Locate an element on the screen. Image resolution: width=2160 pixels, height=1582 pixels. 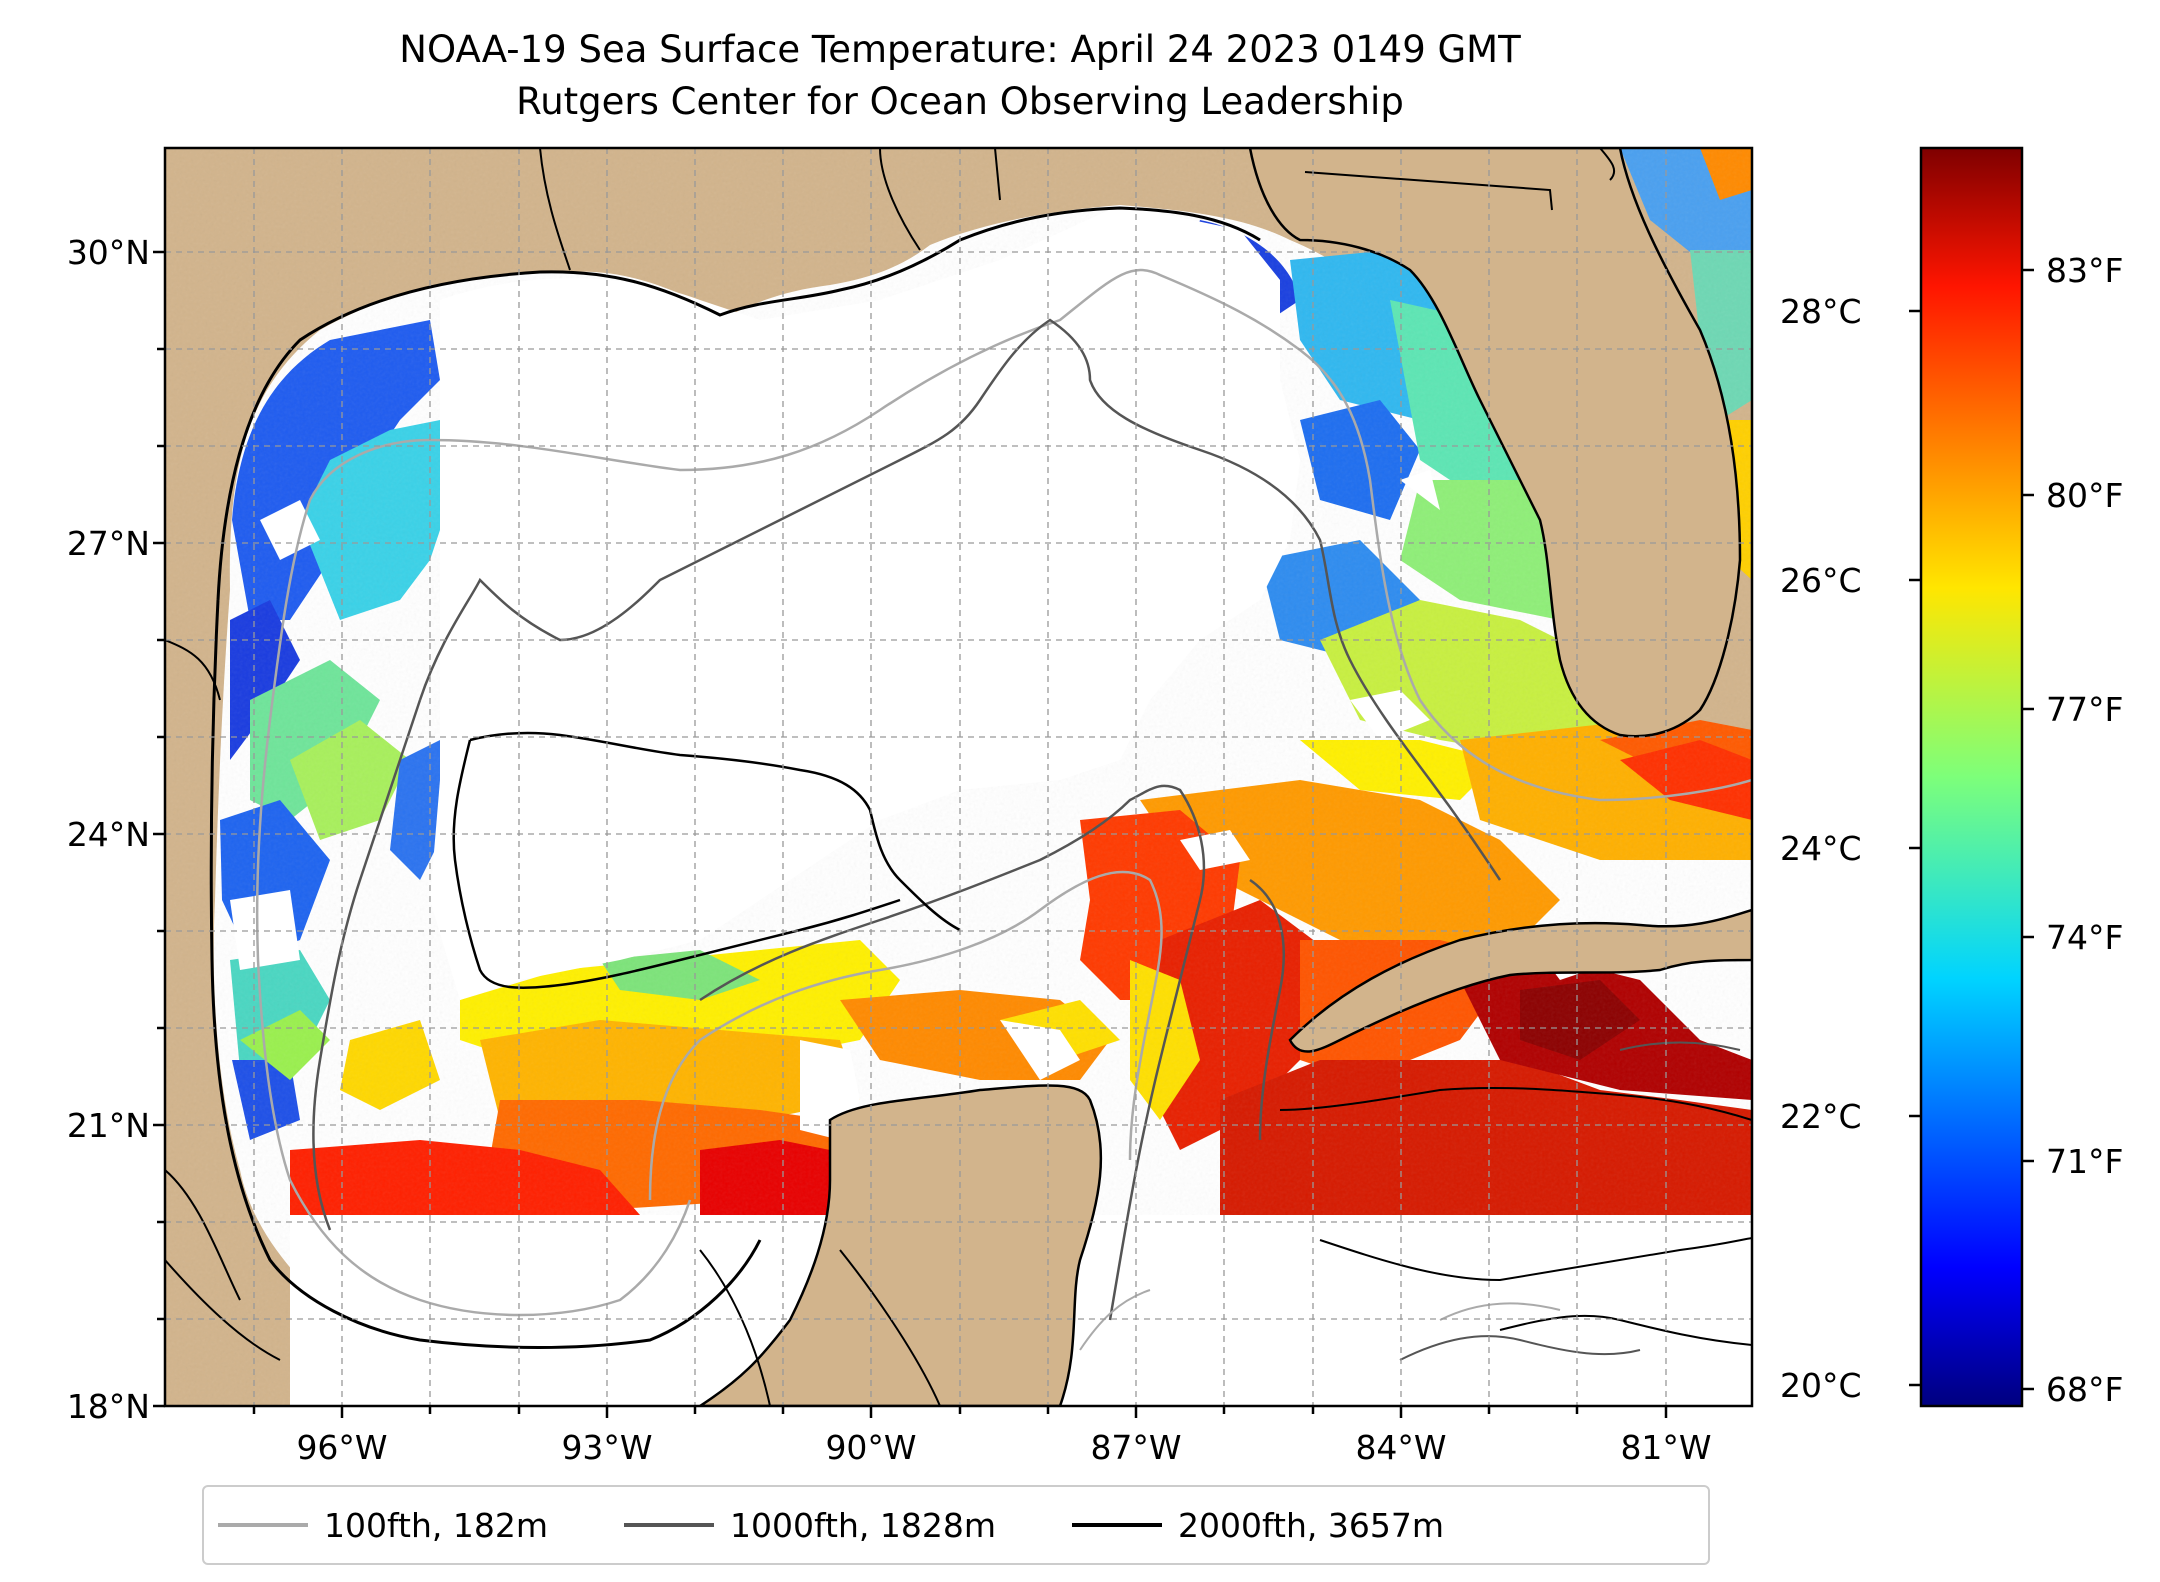
legend-label: 2000fth, 3657m is located at coordinates (1310, 1525).